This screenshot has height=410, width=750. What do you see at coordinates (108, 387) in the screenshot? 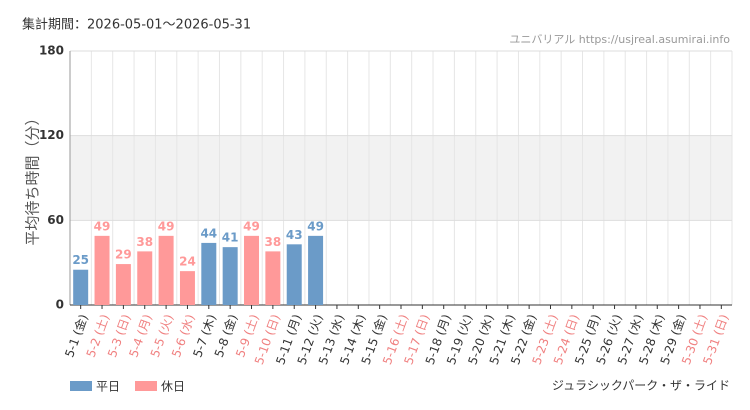
I see `legend-label: 平日` at bounding box center [108, 387].